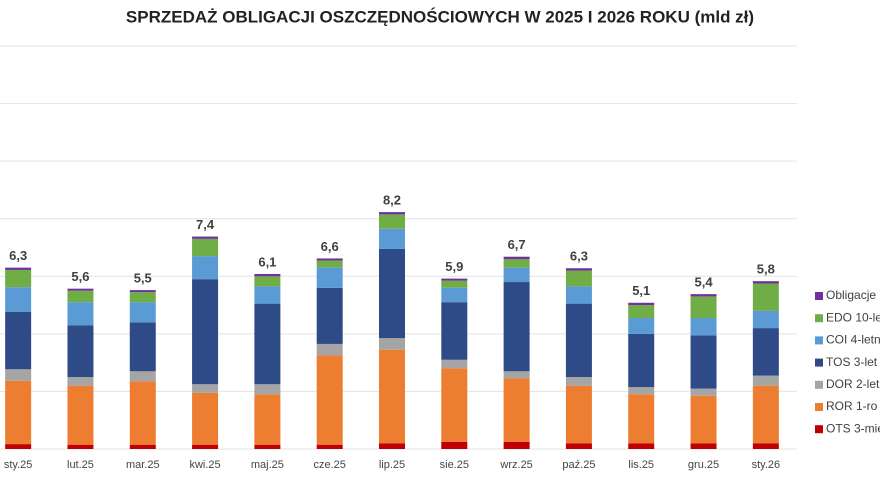 This screenshot has width=880, height=480. Describe the element at coordinates (853, 428) in the screenshot. I see `legend-label: OTS 3-mie` at that location.